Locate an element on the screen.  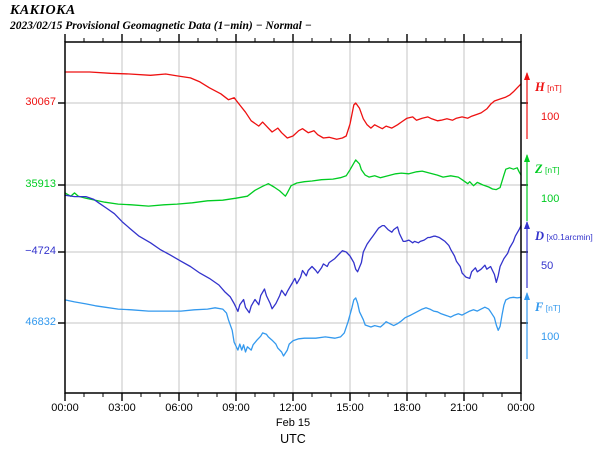
series-unit-Z: [nT] is located at coordinates (551, 170).